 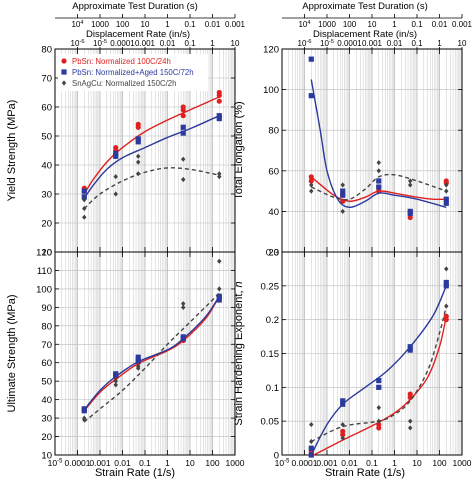 I want to click on displacement-tick-label: 1, so click(x=439, y=43).